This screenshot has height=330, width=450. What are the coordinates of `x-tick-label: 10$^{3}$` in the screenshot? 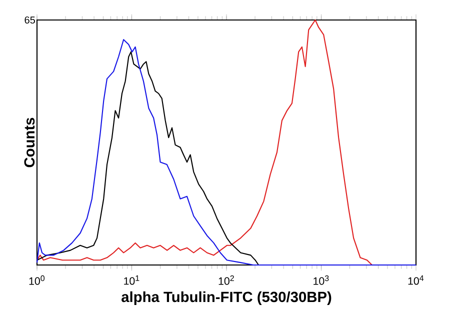 It's located at (321, 280).